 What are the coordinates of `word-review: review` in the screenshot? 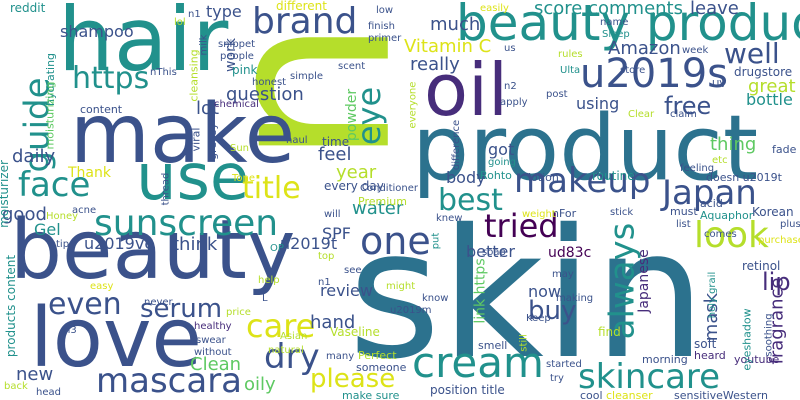 It's located at (346, 290).